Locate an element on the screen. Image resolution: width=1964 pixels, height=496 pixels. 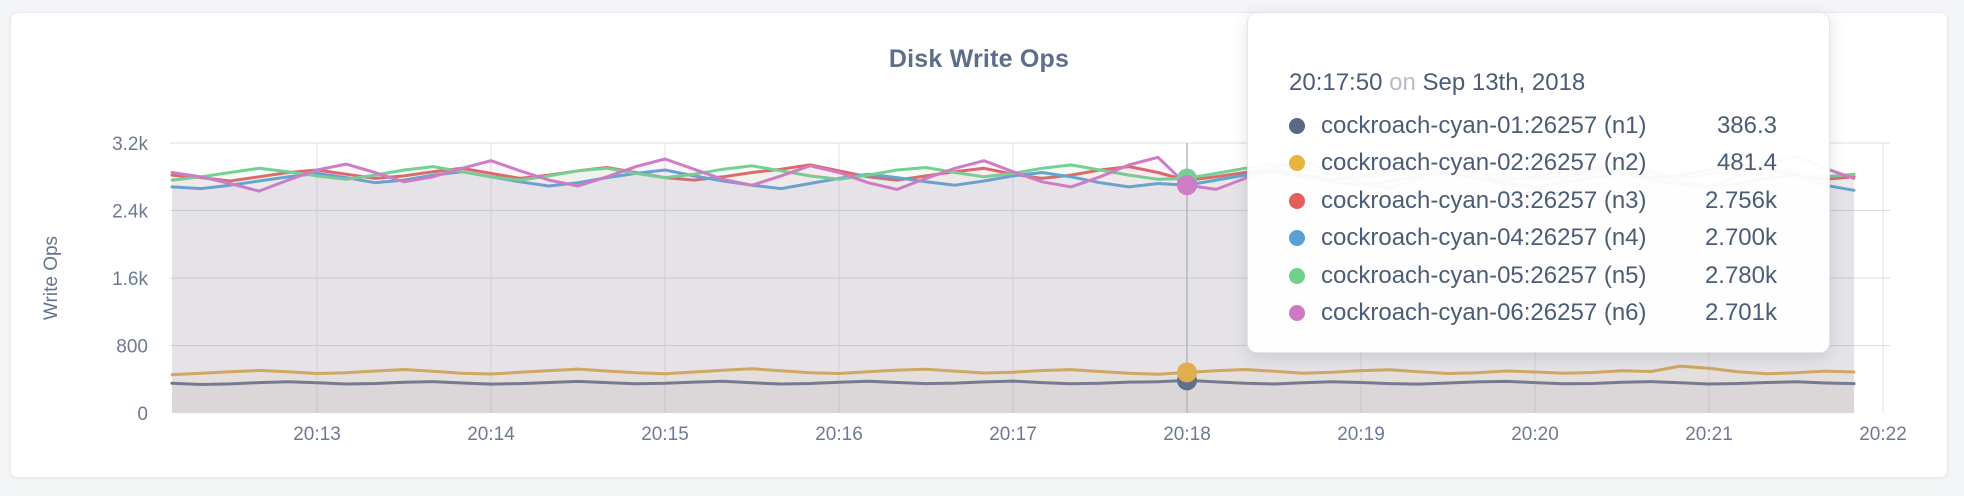
x-tick-label: 20:17 is located at coordinates (1013, 434).